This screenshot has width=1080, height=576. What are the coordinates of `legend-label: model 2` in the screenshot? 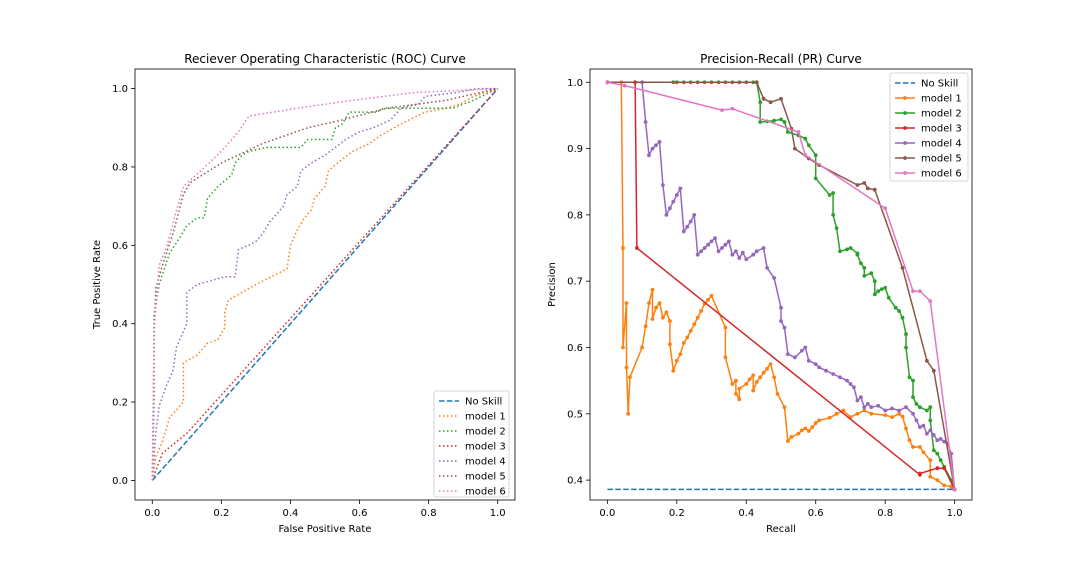 It's located at (941, 114).